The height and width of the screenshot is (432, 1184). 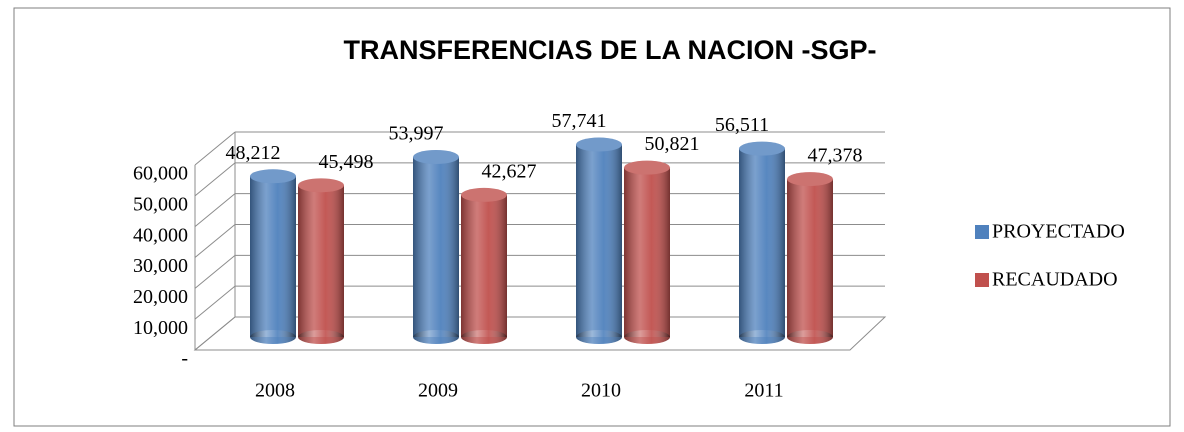 I want to click on value-label: 56,511, so click(x=742, y=125).